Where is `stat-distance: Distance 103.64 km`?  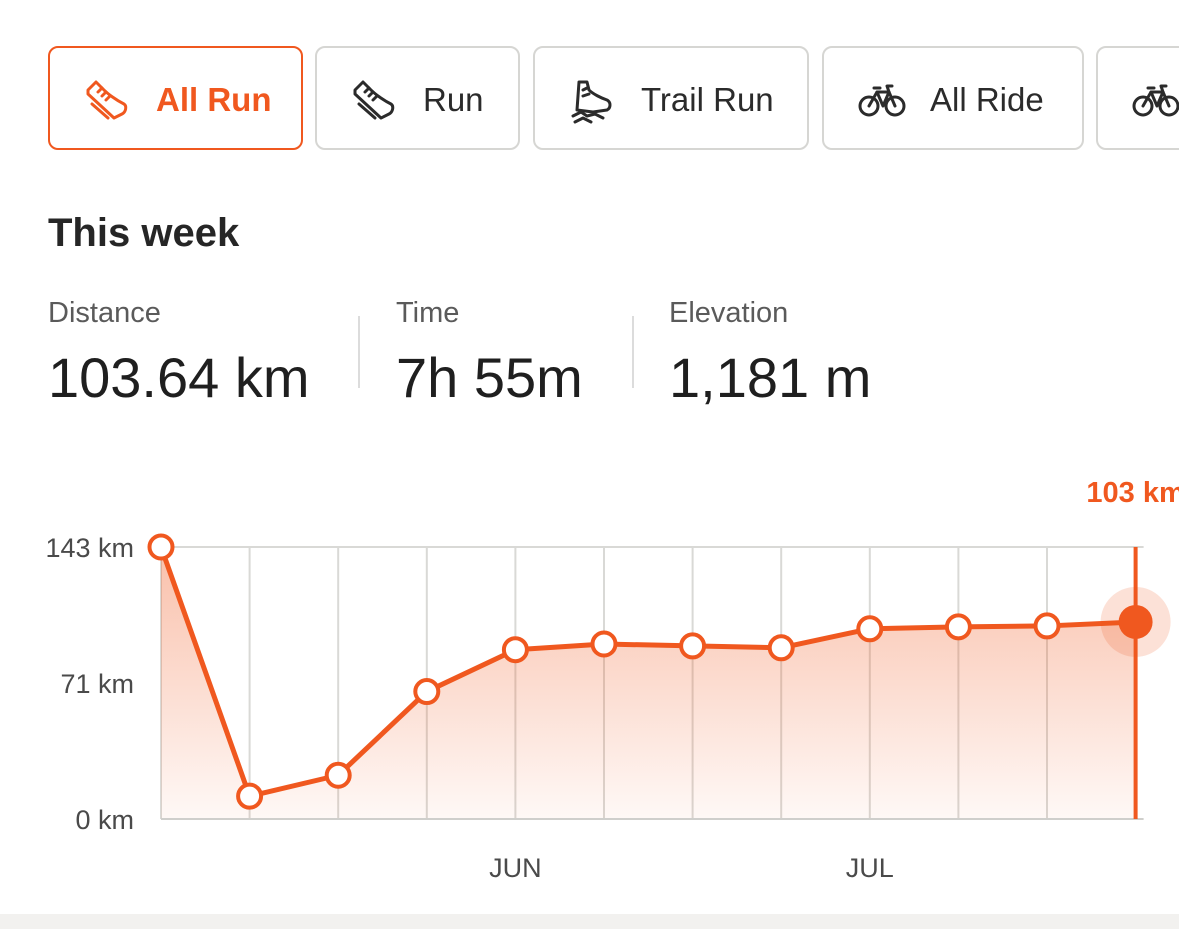
stat-distance: Distance 103.64 km is located at coordinates (179, 352).